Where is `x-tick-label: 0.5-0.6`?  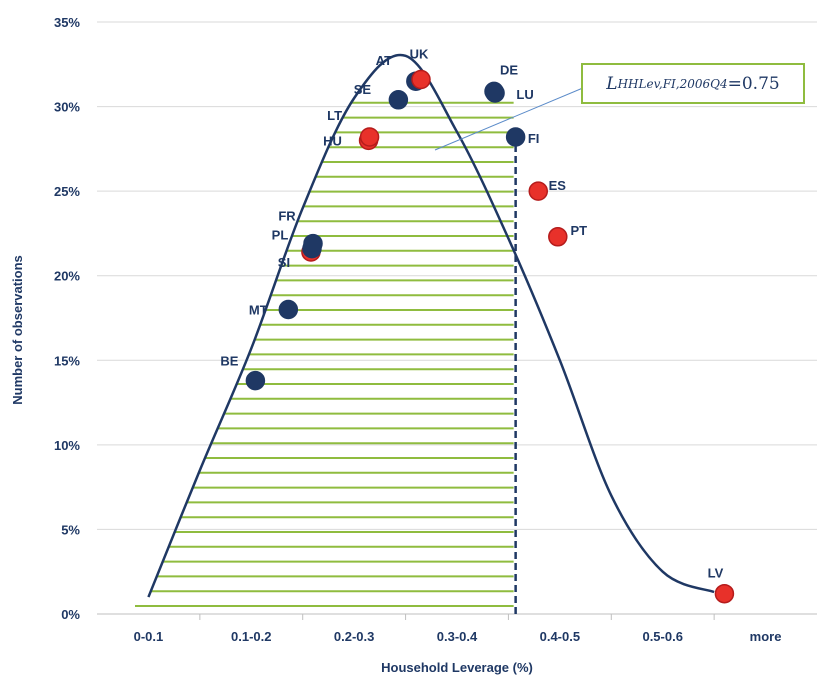 x-tick-label: 0.5-0.6 is located at coordinates (662, 636).